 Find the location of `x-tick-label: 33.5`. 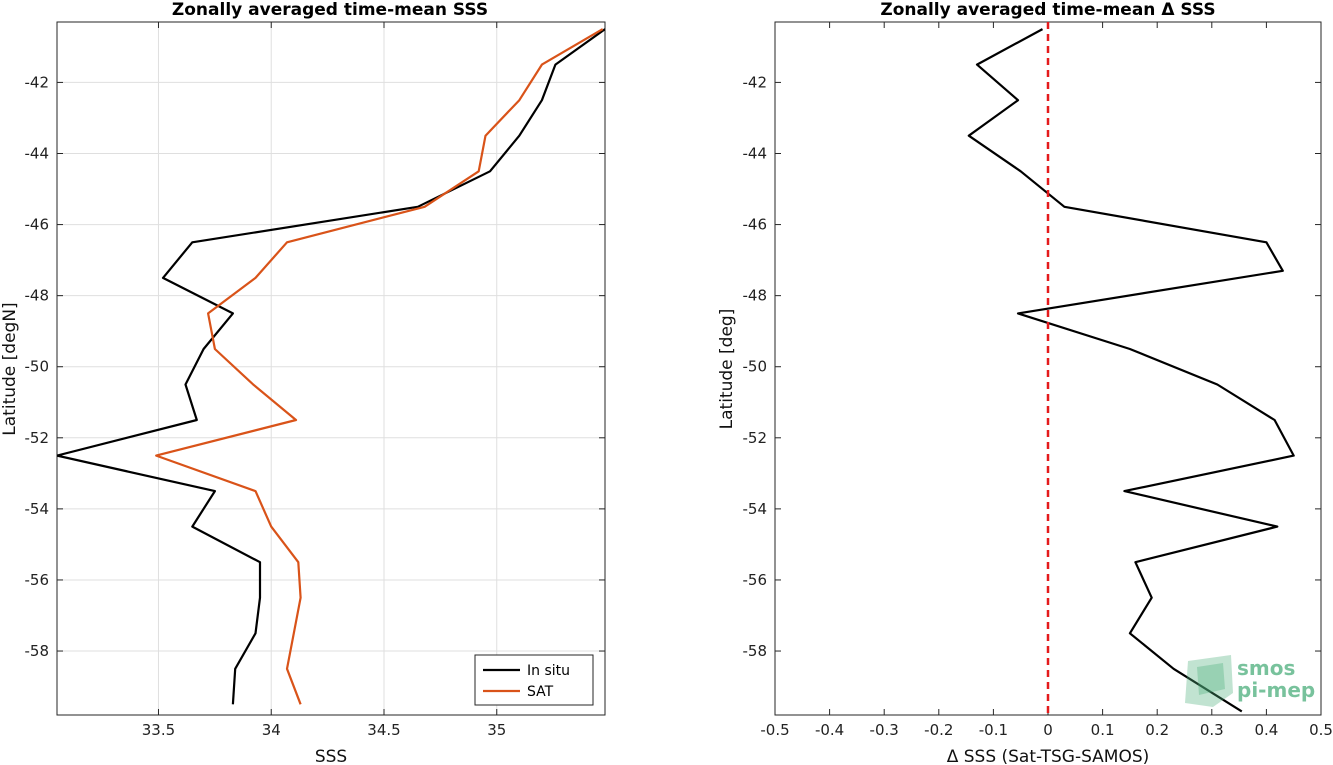

x-tick-label: 33.5 is located at coordinates (158, 730).